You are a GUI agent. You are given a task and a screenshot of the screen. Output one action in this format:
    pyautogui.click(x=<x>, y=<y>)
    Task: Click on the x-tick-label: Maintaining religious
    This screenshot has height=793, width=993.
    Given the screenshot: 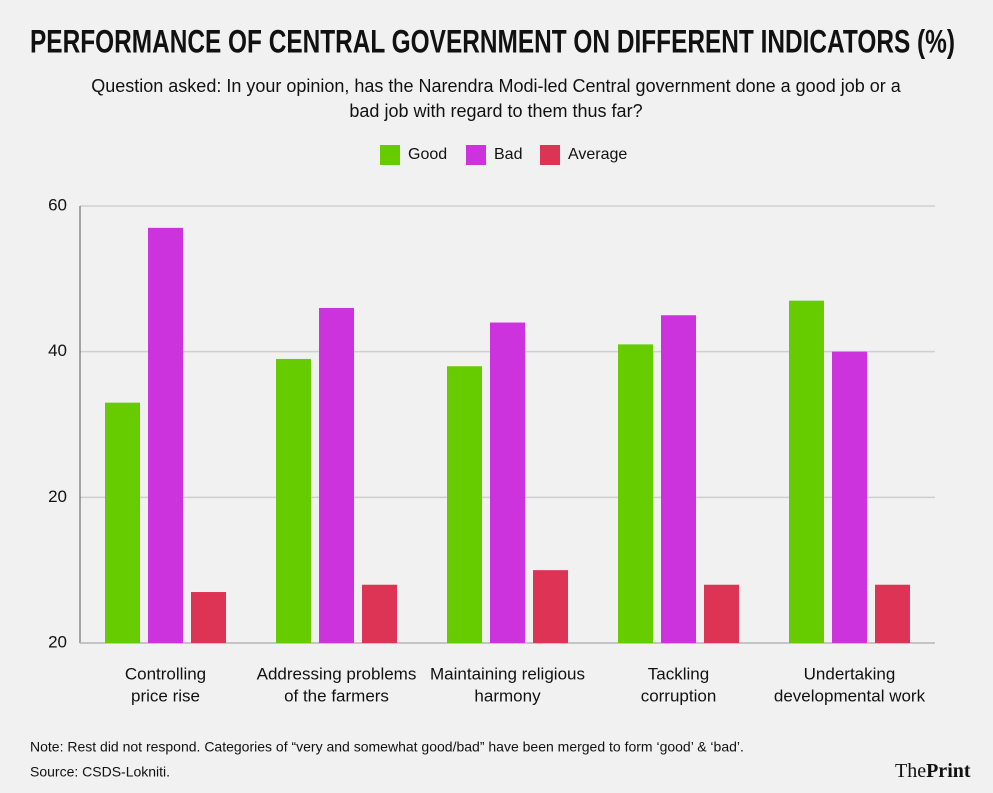 What is the action you would take?
    pyautogui.click(x=507, y=673)
    